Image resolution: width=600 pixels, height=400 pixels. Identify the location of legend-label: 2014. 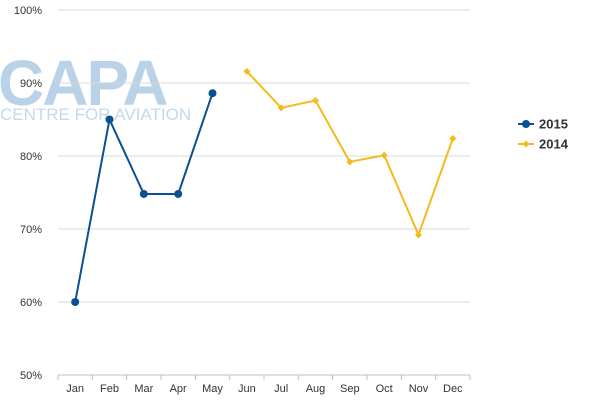
(554, 144).